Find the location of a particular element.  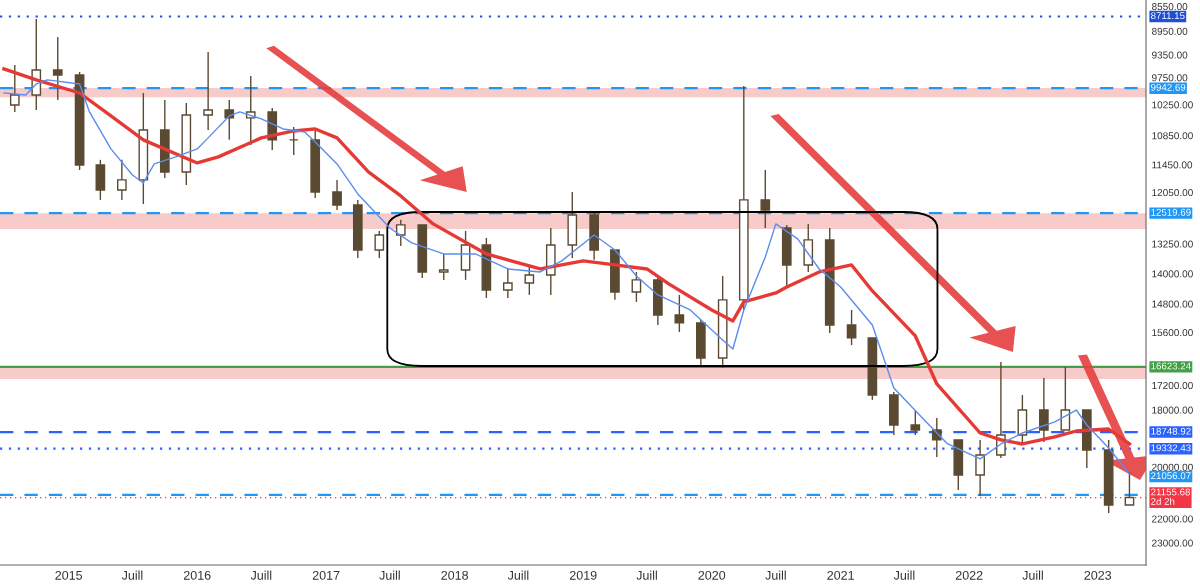

y-tick-label: 14800.00 is located at coordinates (1172, 304).